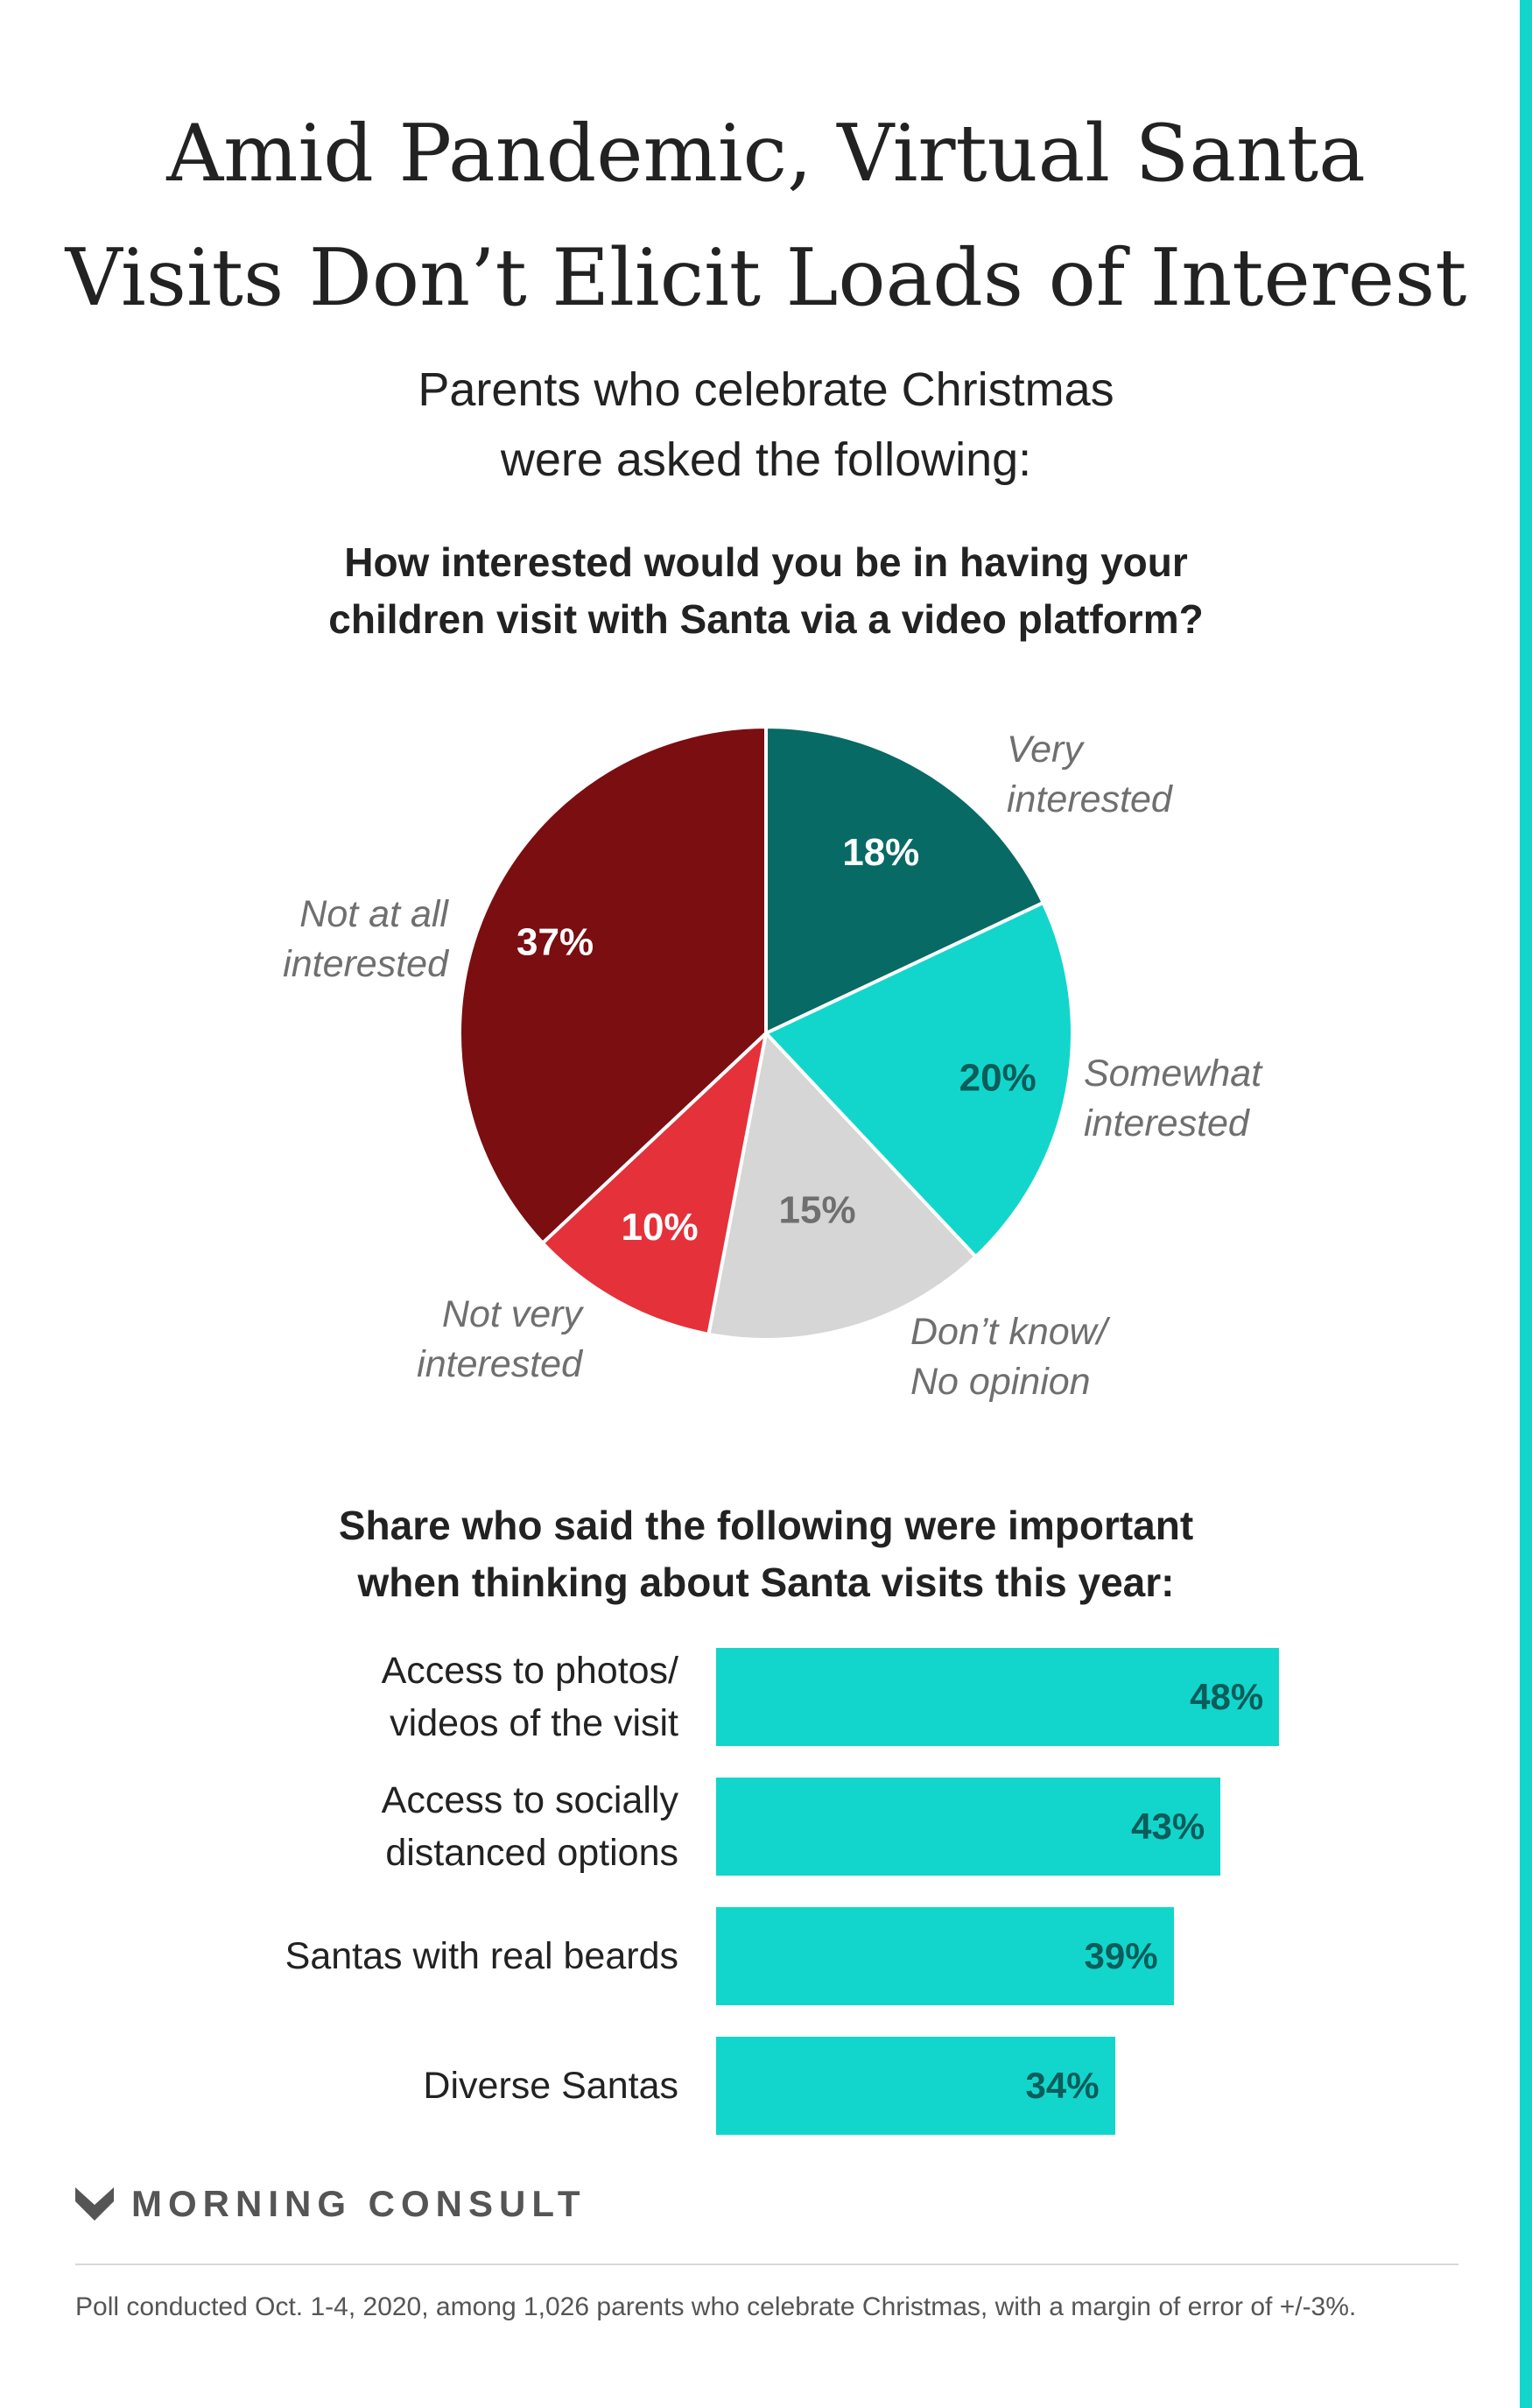  I want to click on bar-value-label: 34%, so click(1063, 2085).